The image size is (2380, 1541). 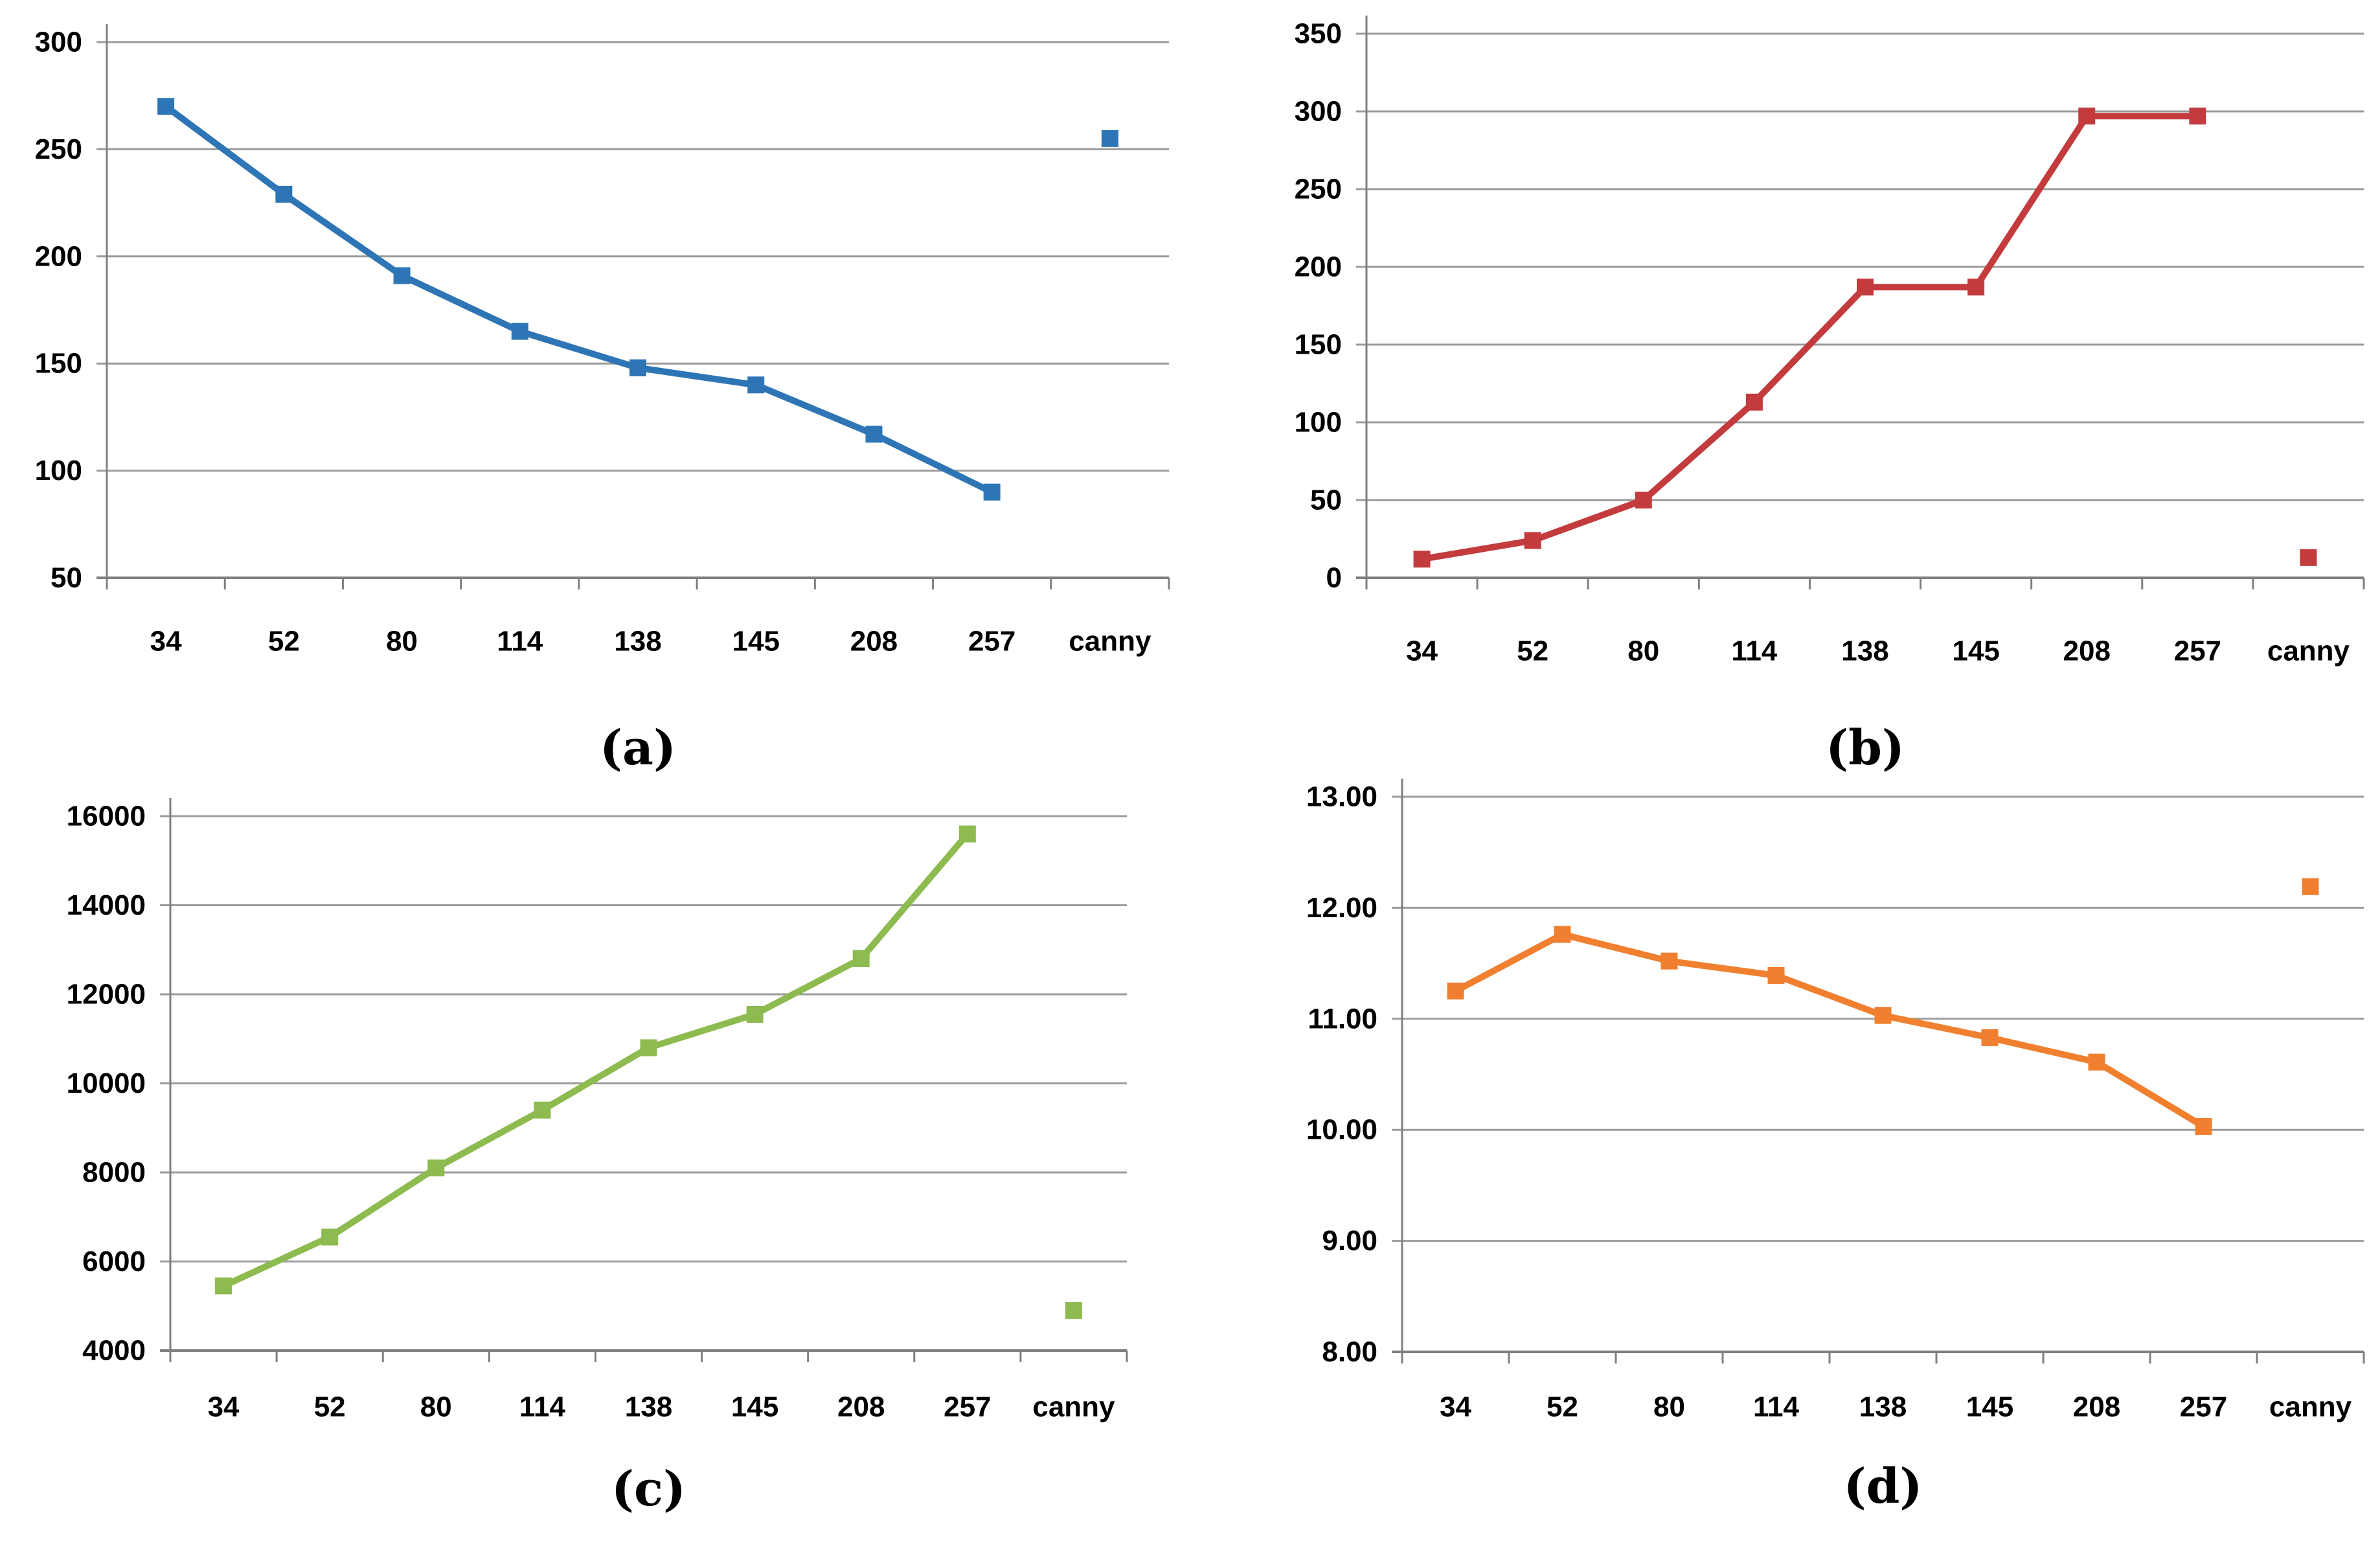 What do you see at coordinates (1334, 578) in the screenshot?
I see `y-tick-label-0: 0` at bounding box center [1334, 578].